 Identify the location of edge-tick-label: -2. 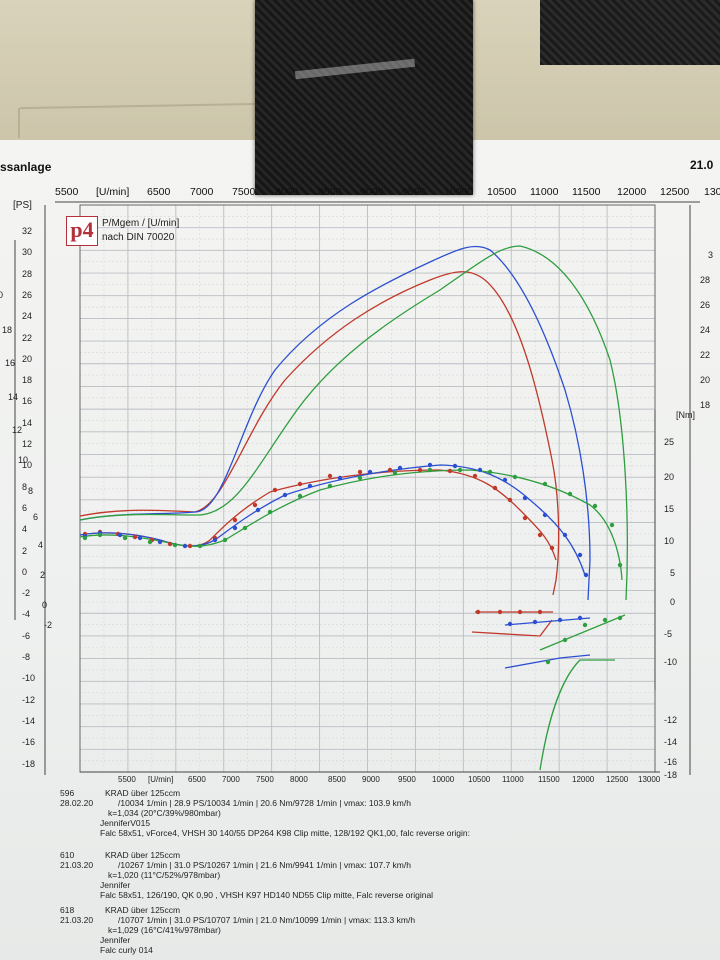
(48, 625).